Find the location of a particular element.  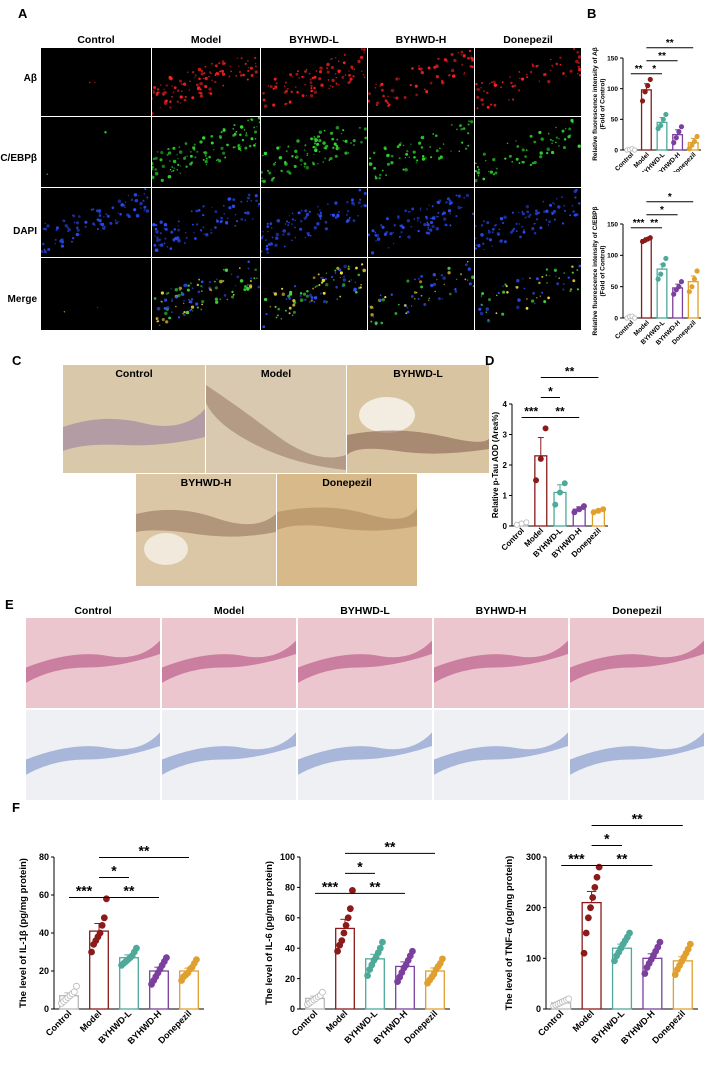

fluorescence-image-cebpb-byhwd-l is located at coordinates (314, 152).